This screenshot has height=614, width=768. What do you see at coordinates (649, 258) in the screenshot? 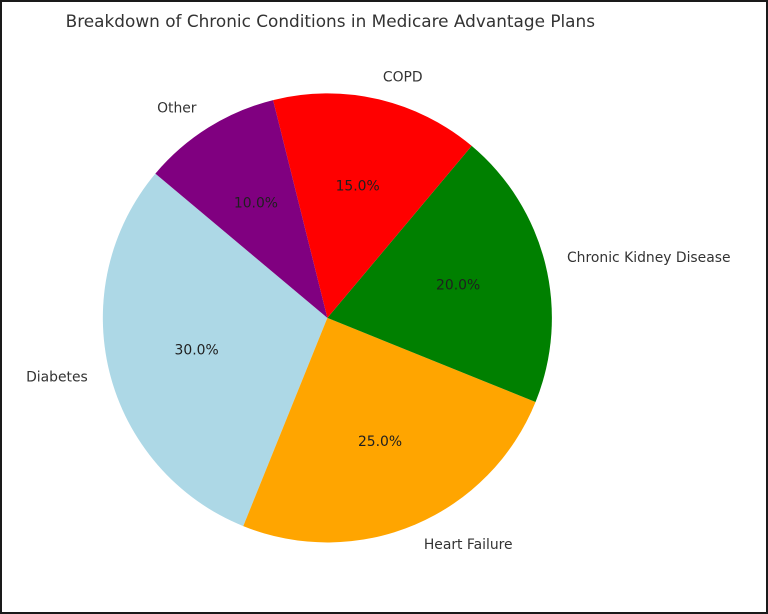
I see `category-label-chronic-kidney-disease: Chronic Kidney Disease` at bounding box center [649, 258].